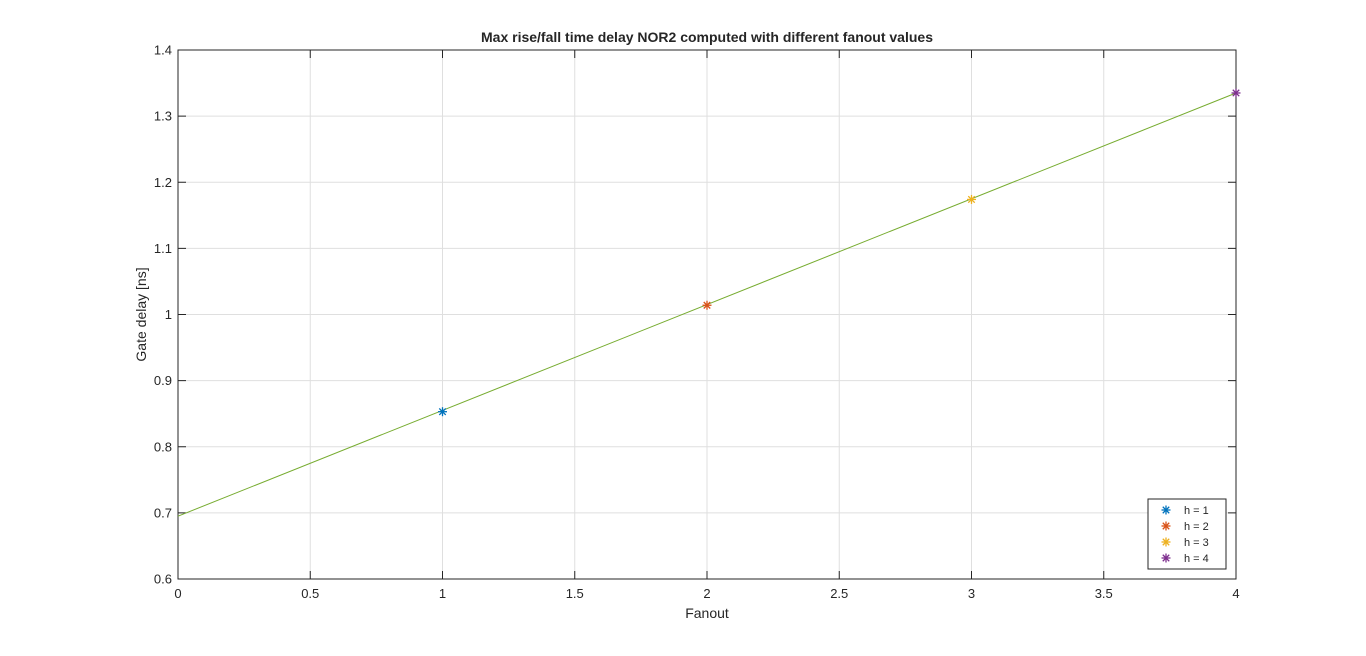 This screenshot has height=656, width=1366. I want to click on x-tick-label: 3, so click(971, 593).